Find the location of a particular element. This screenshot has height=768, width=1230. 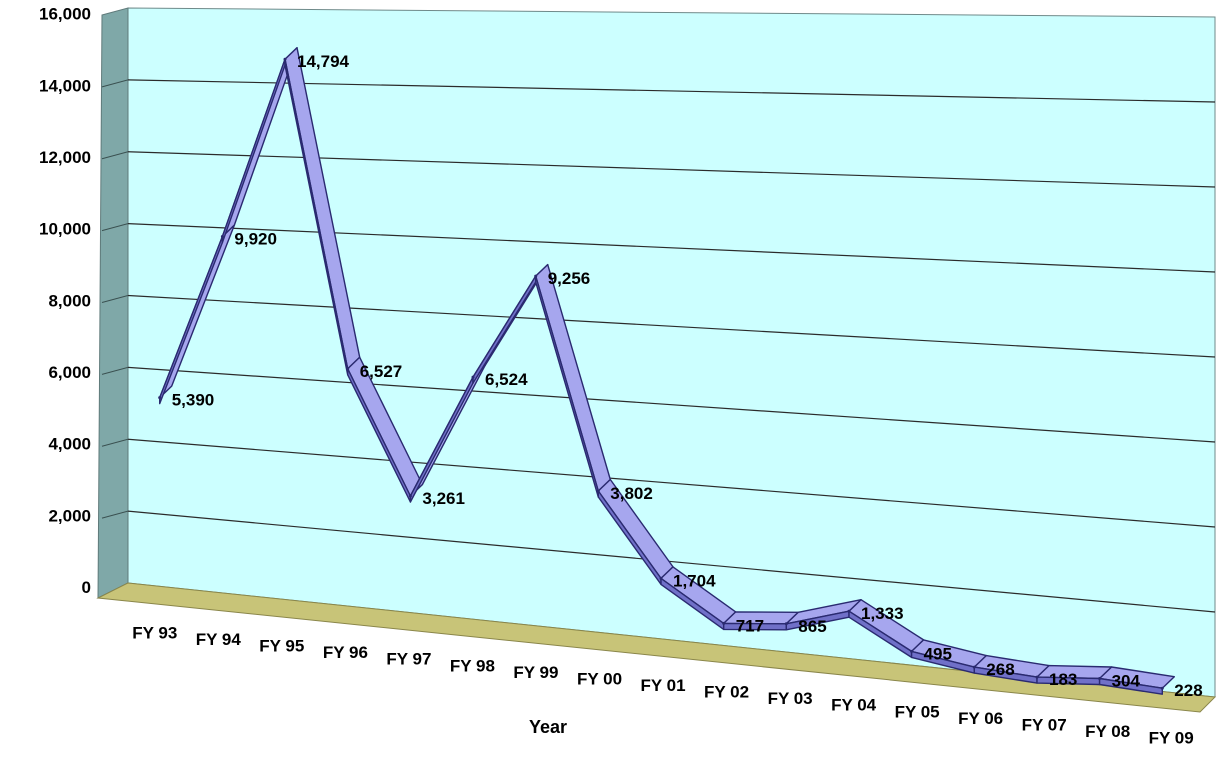

data-label: 9,256 is located at coordinates (569, 278).